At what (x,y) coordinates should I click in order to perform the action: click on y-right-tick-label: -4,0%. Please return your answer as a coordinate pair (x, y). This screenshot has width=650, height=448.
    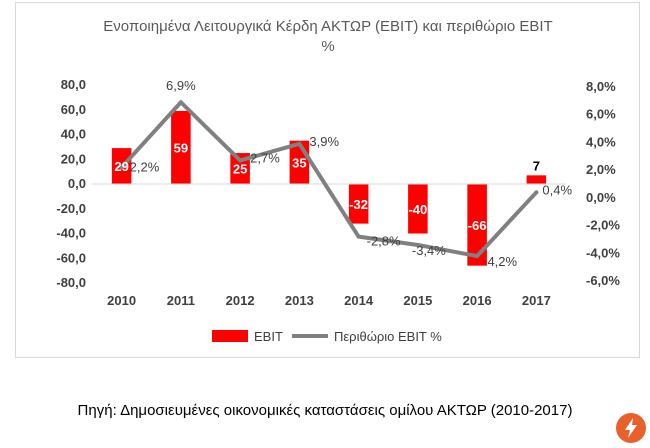
    Looking at the image, I should click on (603, 252).